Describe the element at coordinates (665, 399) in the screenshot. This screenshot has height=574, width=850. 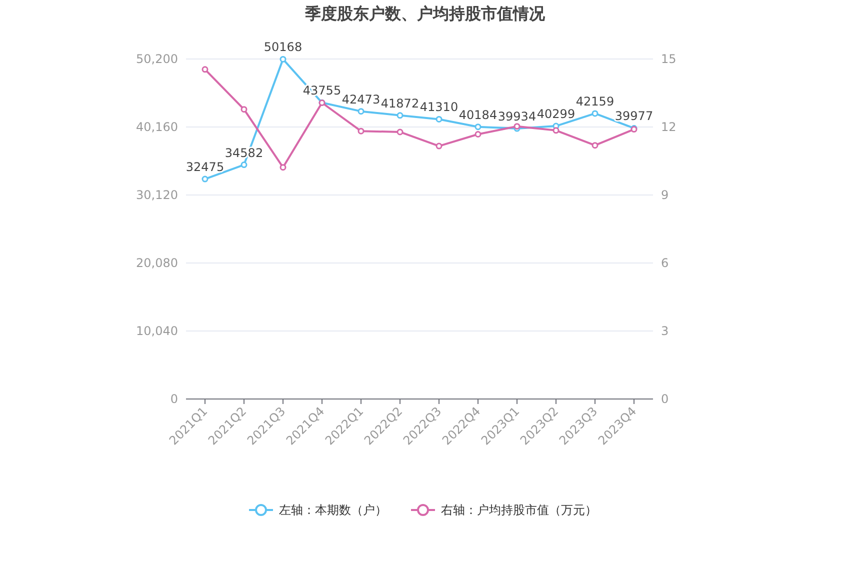
I see `y2-tick-label: 0` at that location.